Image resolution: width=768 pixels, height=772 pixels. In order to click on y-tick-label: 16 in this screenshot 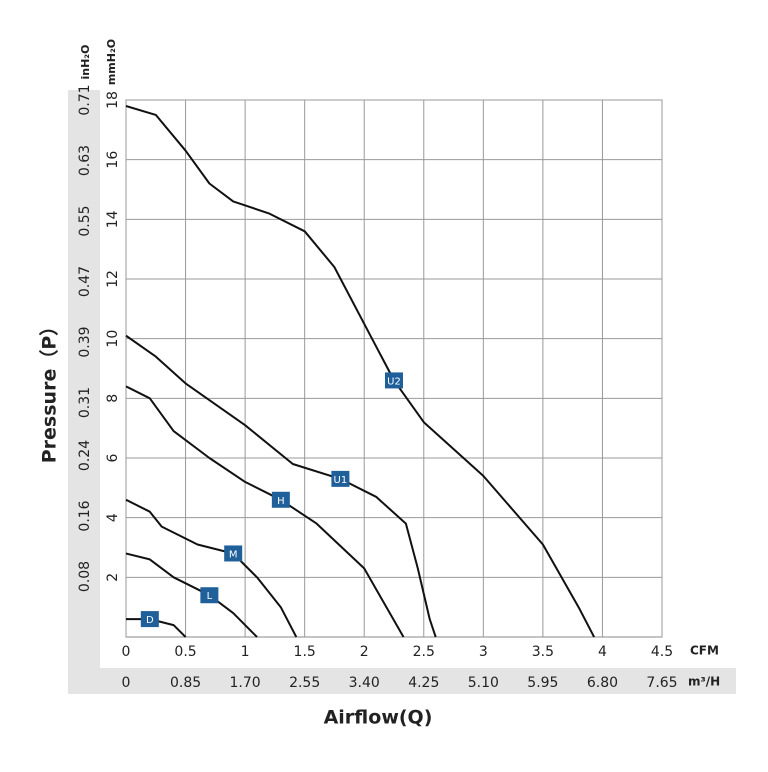, I will do `click(113, 160)`.